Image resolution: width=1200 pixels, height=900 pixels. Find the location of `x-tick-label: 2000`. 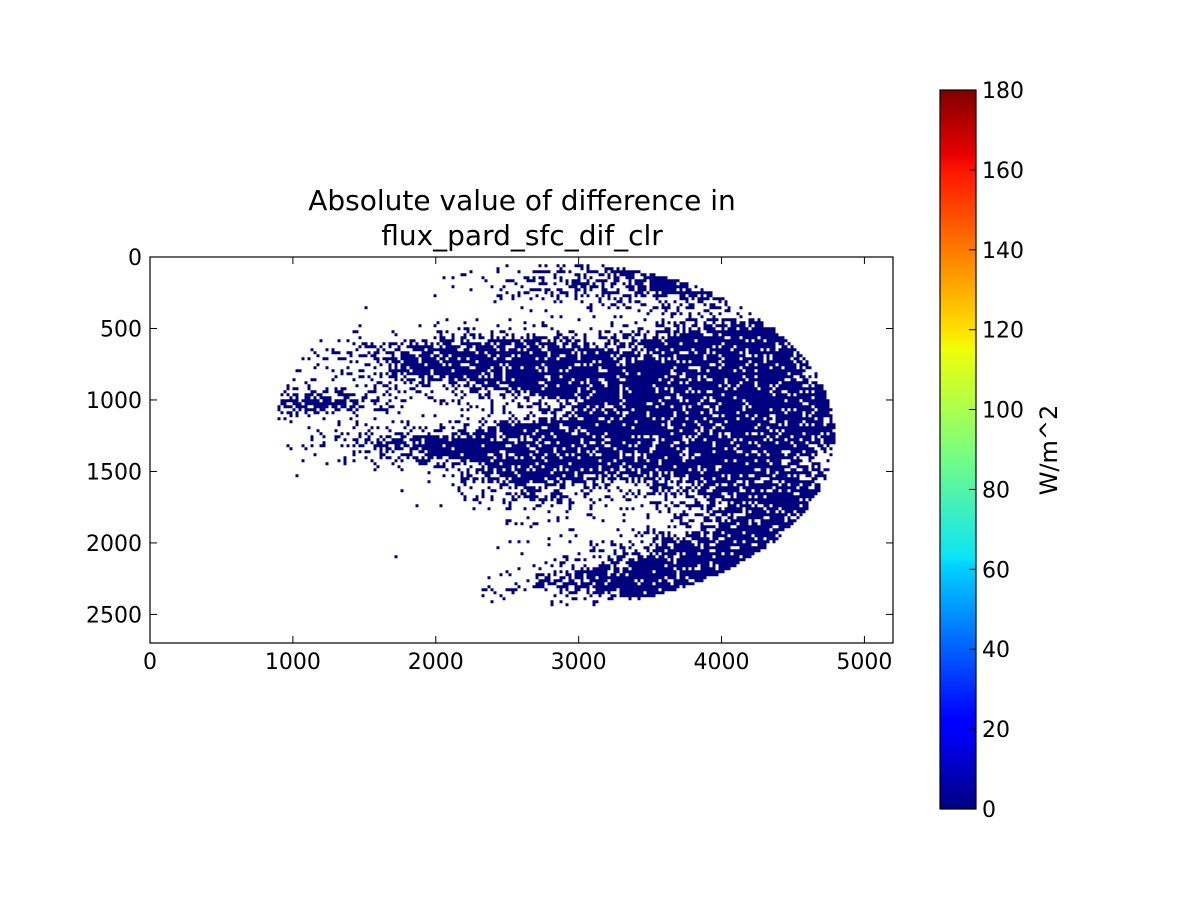

x-tick-label: 2000 is located at coordinates (436, 662).